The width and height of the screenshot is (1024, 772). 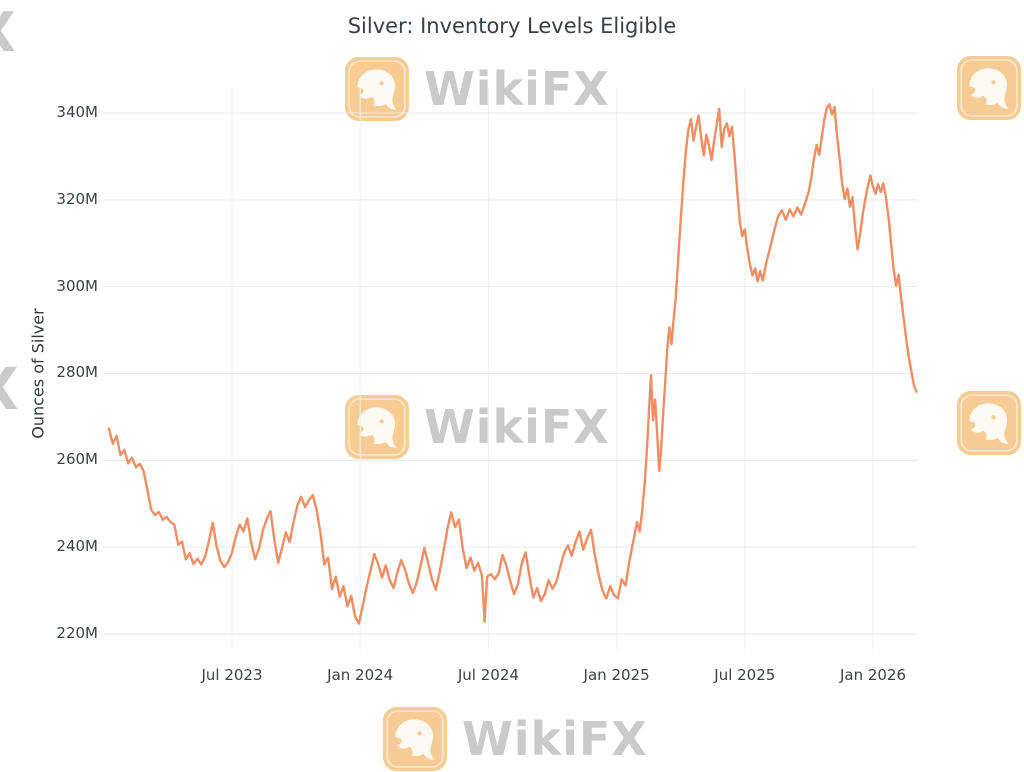 What do you see at coordinates (77, 111) in the screenshot?
I see `y-tick-label: 340M` at bounding box center [77, 111].